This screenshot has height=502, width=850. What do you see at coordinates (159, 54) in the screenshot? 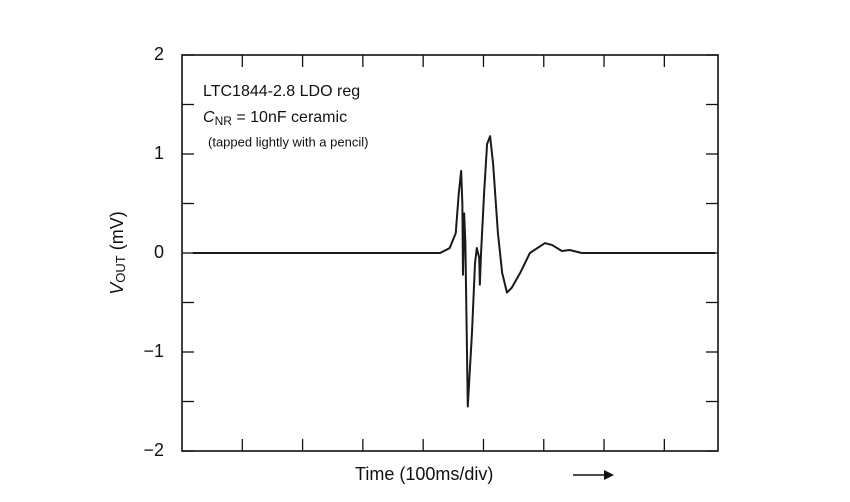
I see `y-tick-label: 2` at bounding box center [159, 54].